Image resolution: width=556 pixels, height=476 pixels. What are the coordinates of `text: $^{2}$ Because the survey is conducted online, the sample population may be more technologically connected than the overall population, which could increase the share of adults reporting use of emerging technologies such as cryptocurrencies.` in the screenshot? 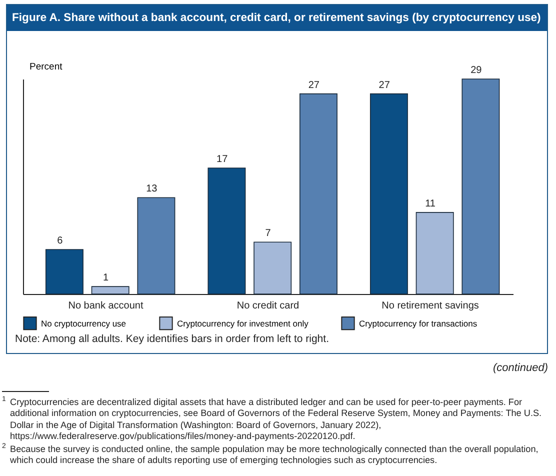 It's located at (271, 454).